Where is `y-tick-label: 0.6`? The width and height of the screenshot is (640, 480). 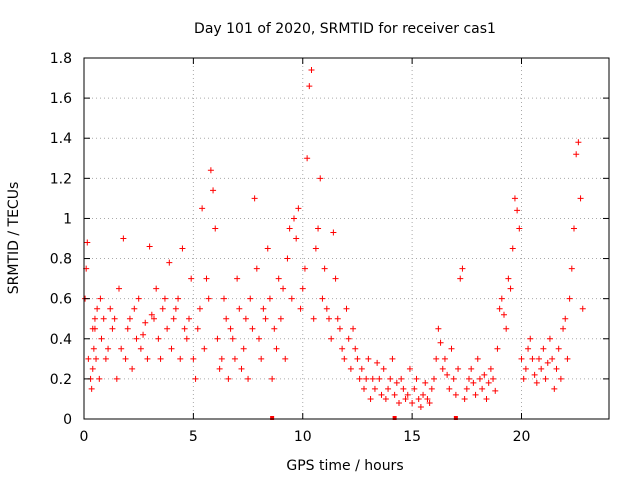 y-tick-label: 0.6 is located at coordinates (61, 300).